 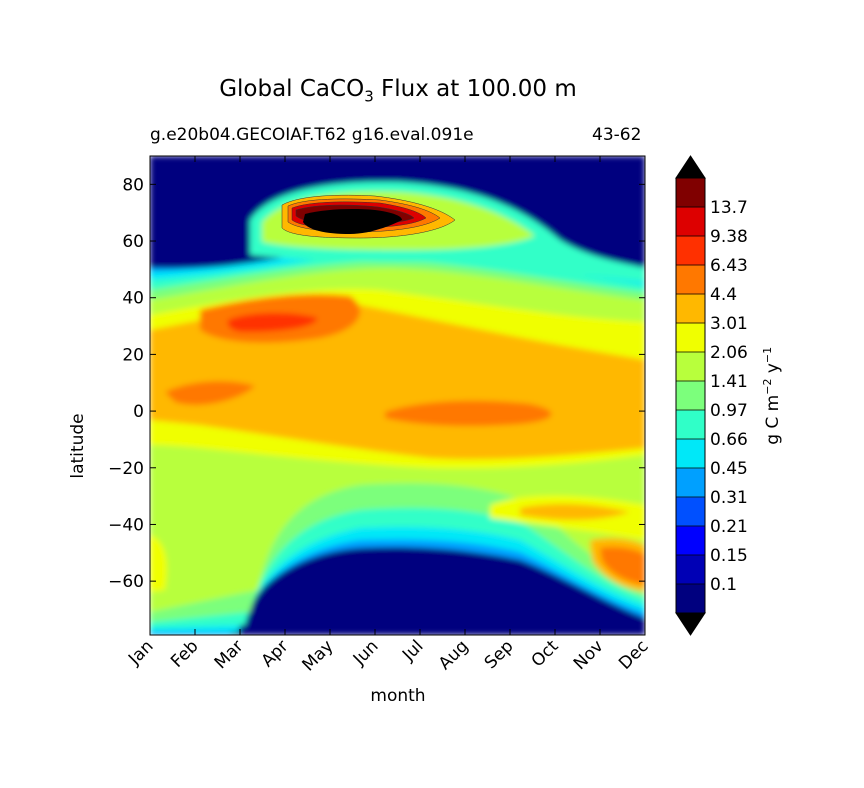 What do you see at coordinates (398, 91) in the screenshot?
I see `chart-title: Global CaCO3 Flux at 100.00 m` at bounding box center [398, 91].